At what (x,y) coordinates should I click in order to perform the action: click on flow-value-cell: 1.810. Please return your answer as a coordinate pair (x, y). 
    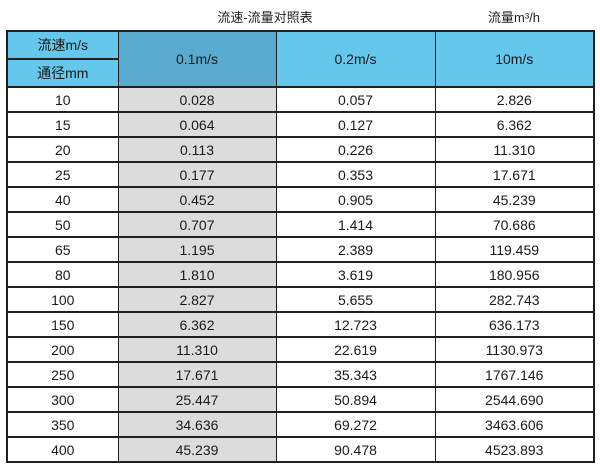
    Looking at the image, I should click on (197, 274).